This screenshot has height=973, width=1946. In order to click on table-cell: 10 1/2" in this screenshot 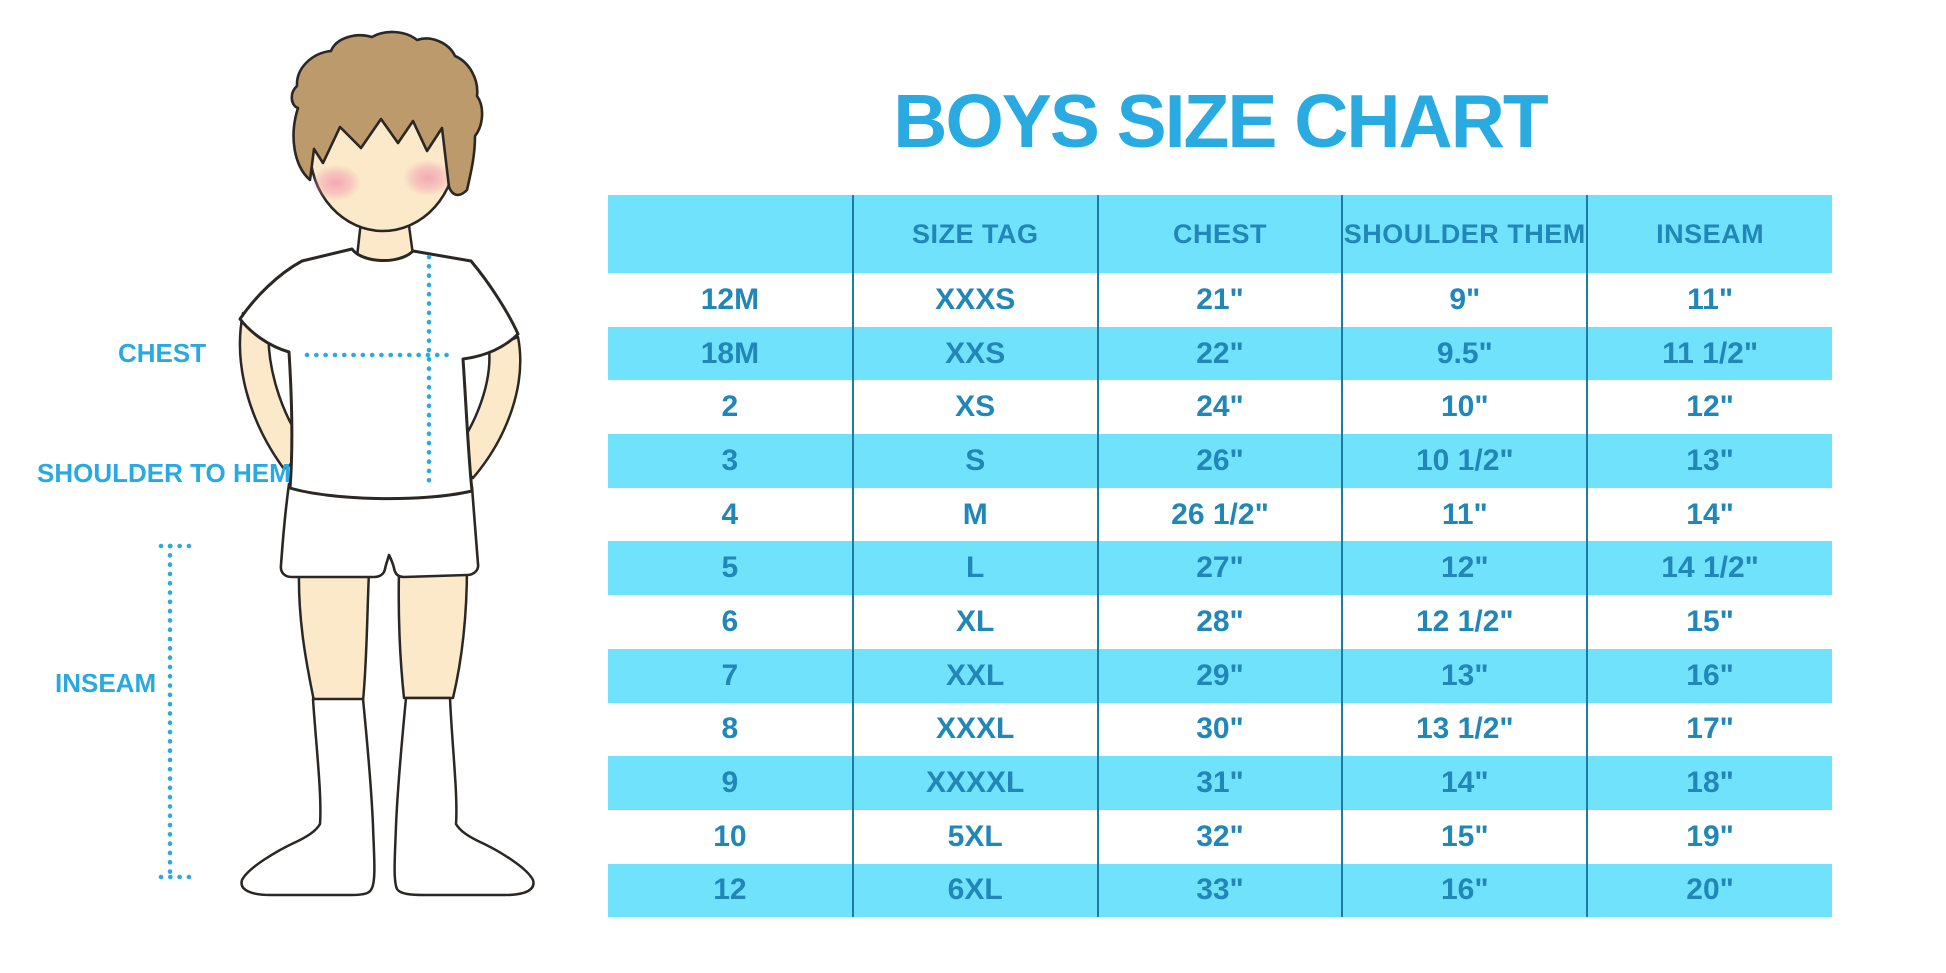, I will do `click(1465, 461)`.